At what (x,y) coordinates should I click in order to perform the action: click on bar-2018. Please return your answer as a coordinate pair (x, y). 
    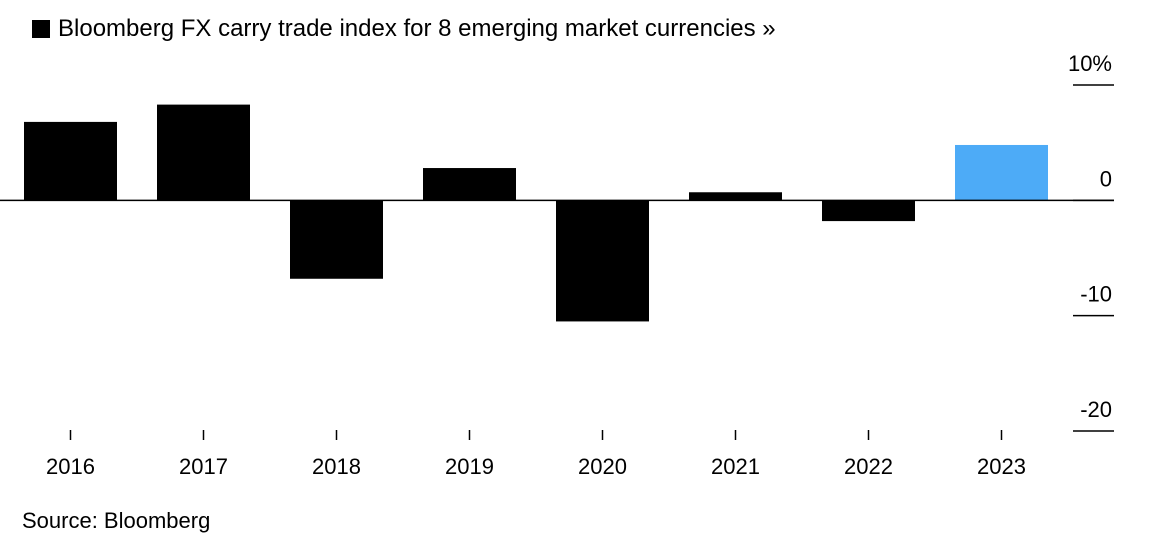
    Looking at the image, I should click on (336, 239).